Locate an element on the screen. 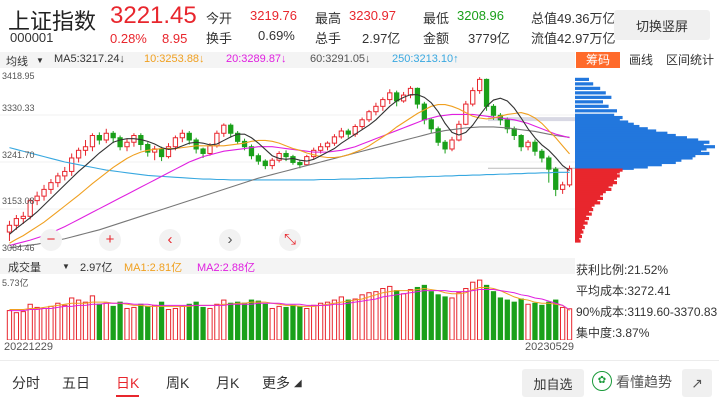  ma20-label: 20:3289.87↓ is located at coordinates (256, 59).